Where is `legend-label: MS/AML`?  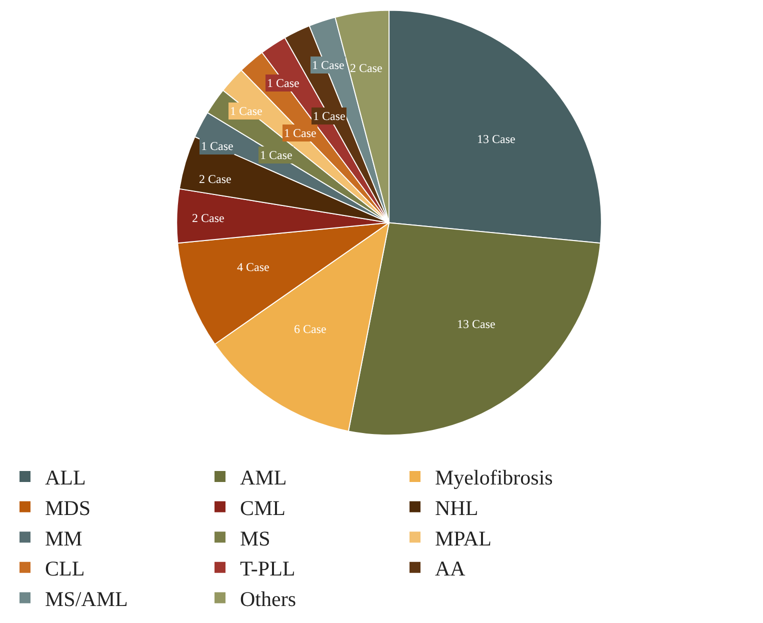 legend-label: MS/AML is located at coordinates (86, 598).